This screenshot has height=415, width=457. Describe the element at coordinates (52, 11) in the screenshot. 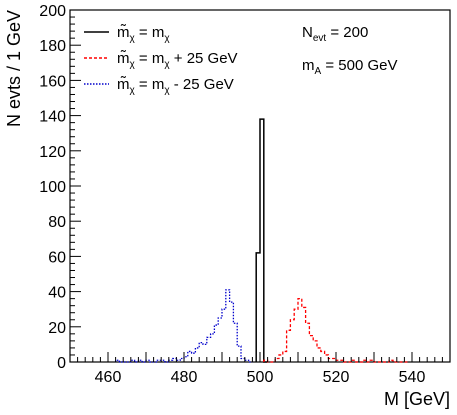

I see `y-tick-label: 200` at that location.